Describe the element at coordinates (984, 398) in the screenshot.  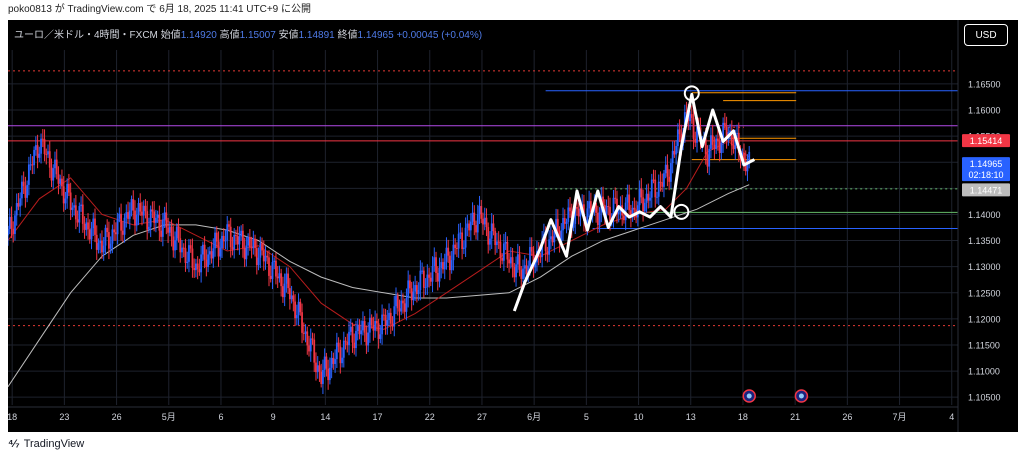
I see `y-tick-label: 1.10500` at that location.